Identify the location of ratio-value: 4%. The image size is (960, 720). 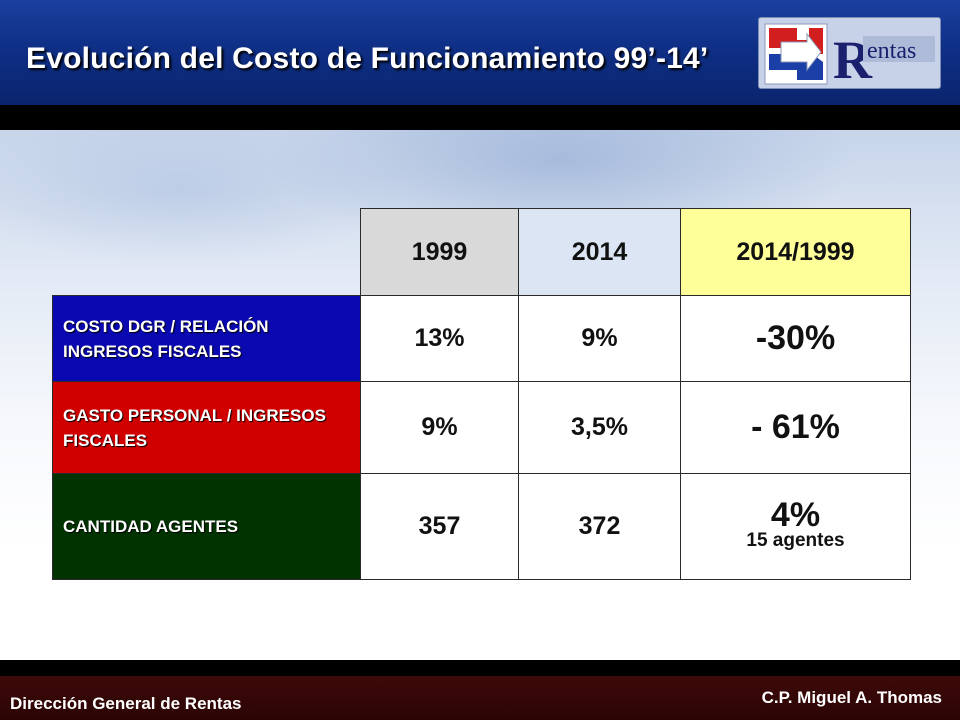
(795, 514).